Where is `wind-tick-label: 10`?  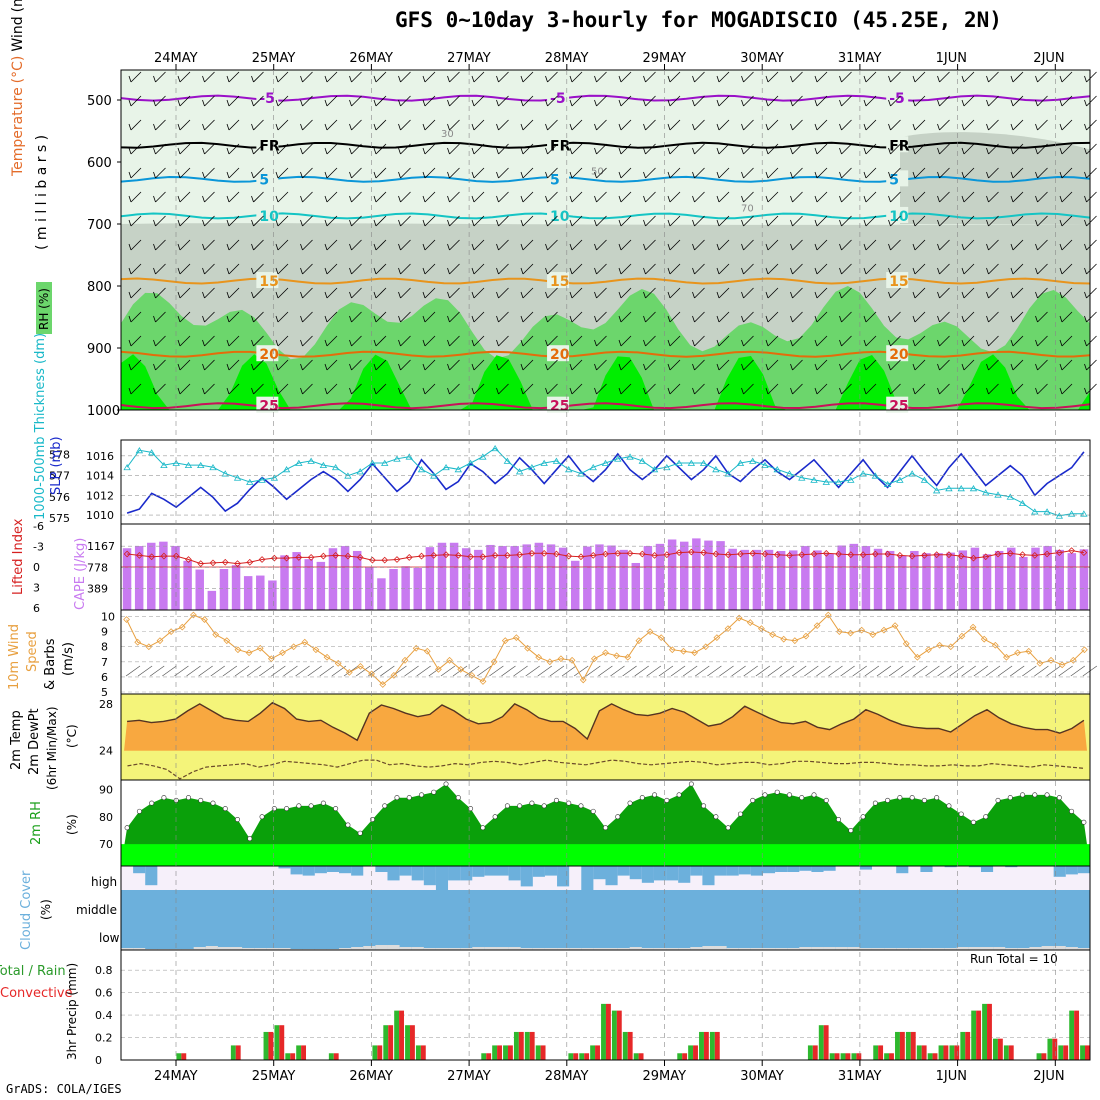
wind-tick-label: 10 is located at coordinates (108, 617).